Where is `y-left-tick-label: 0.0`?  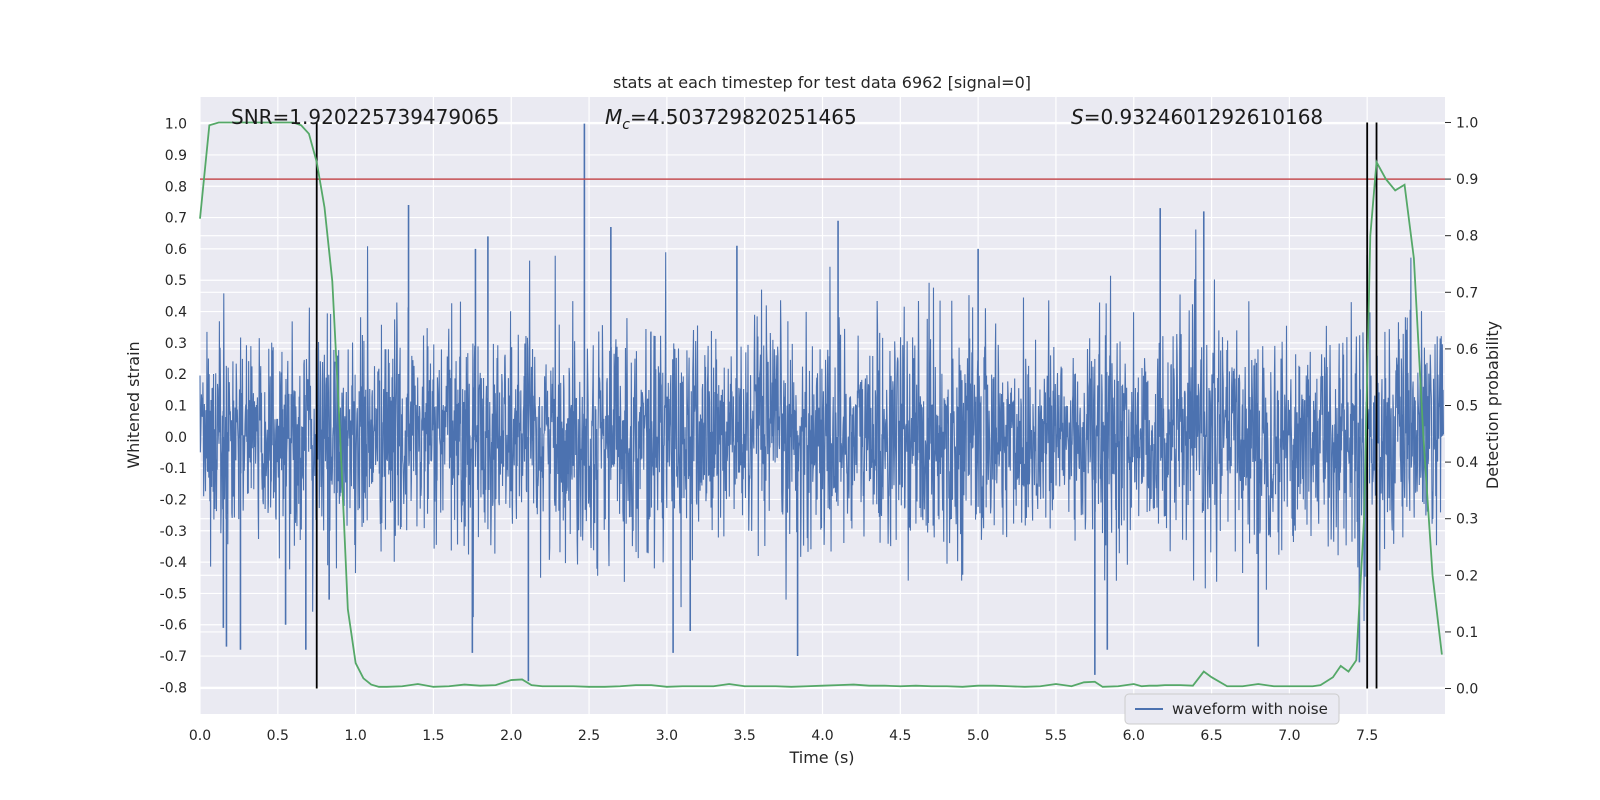 y-left-tick-label: 0.0 is located at coordinates (176, 438).